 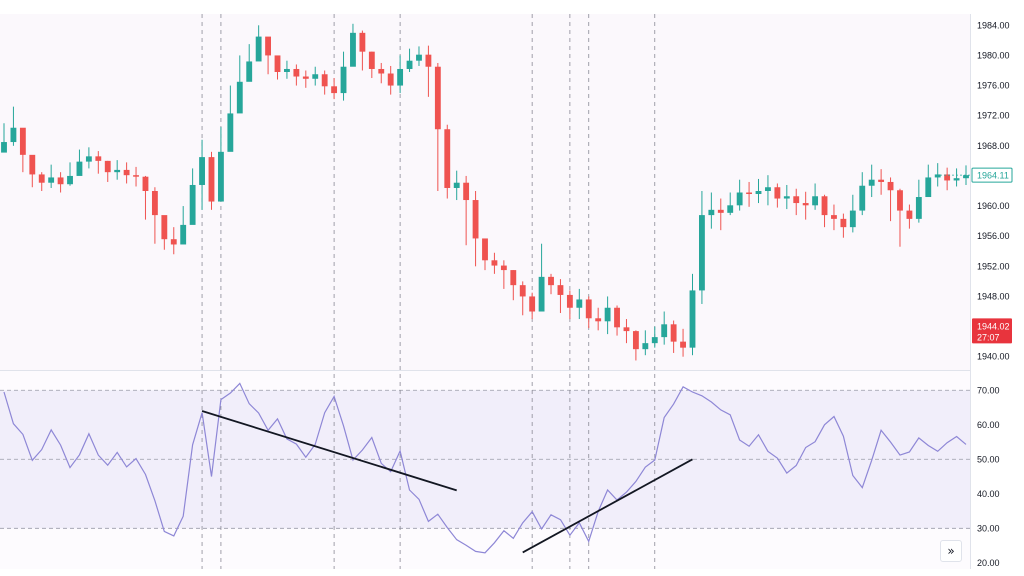 I want to click on last-price-tag-box, so click(x=992, y=175).